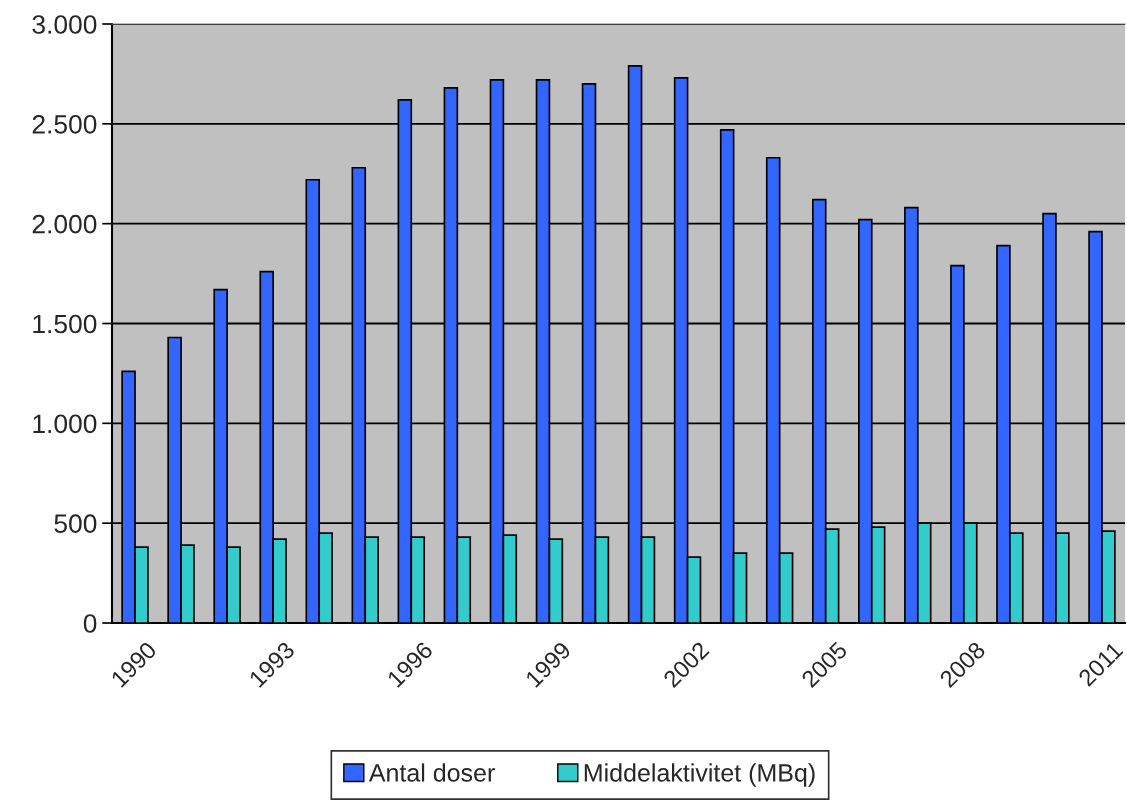 This screenshot has height=803, width=1127. What do you see at coordinates (431, 772) in the screenshot?
I see `legend-label: Antal doser` at bounding box center [431, 772].